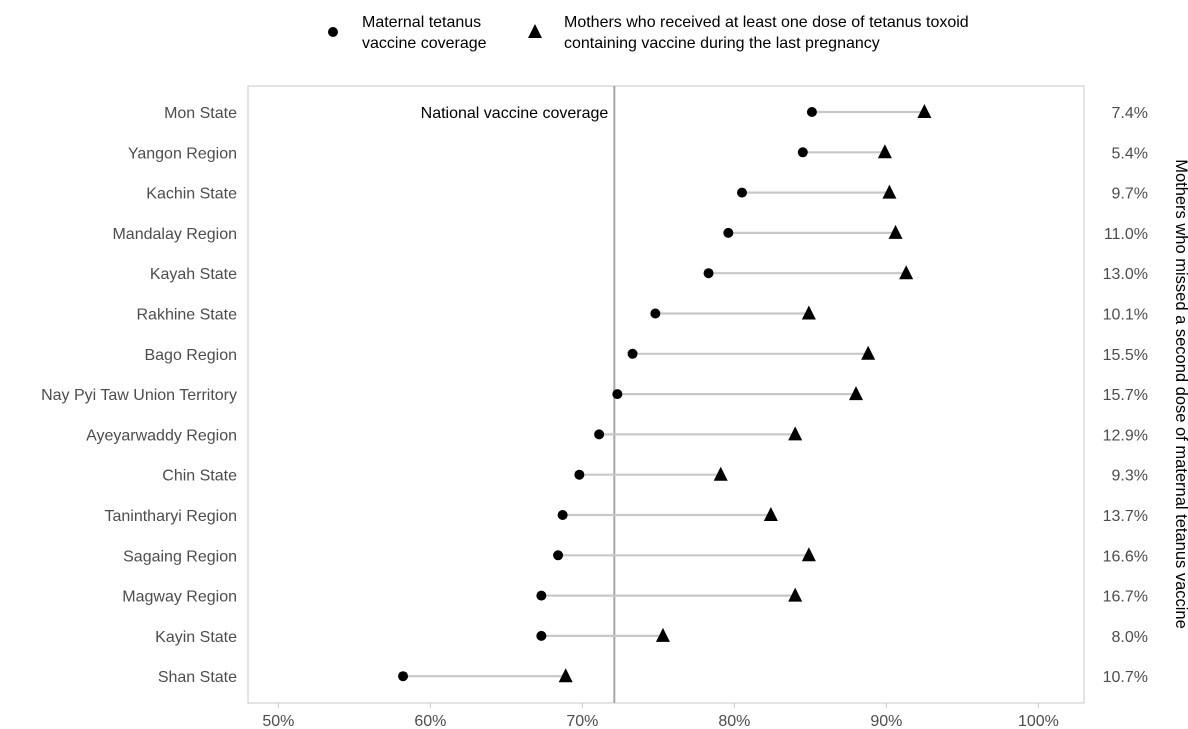 The image size is (1188, 729). Describe the element at coordinates (193, 274) in the screenshot. I see `category-label: Kayah State` at that location.